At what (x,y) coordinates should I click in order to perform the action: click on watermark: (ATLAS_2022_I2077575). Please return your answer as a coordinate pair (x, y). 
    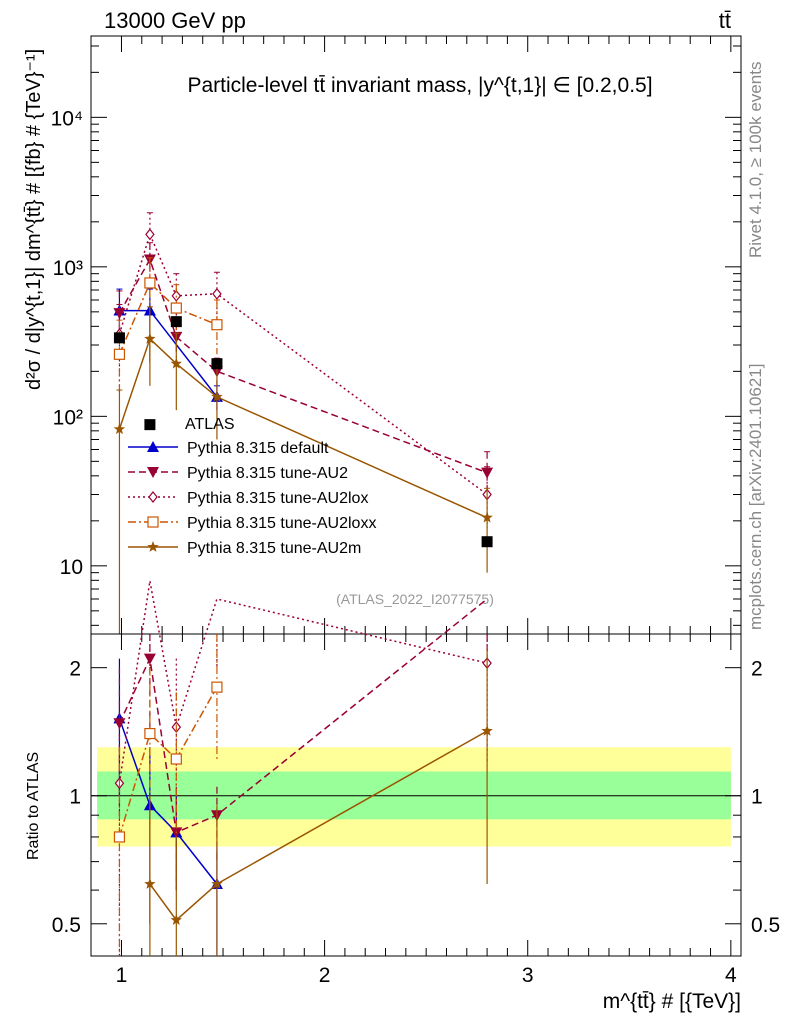
    Looking at the image, I should click on (415, 599).